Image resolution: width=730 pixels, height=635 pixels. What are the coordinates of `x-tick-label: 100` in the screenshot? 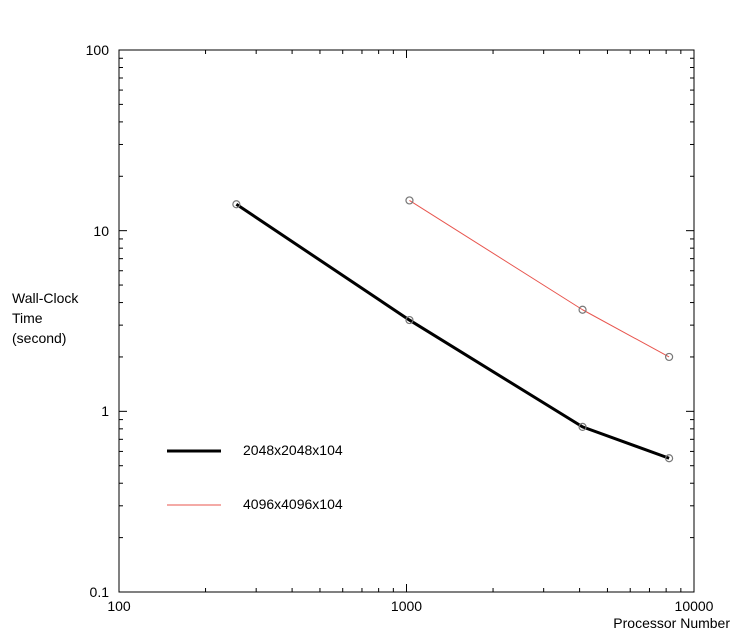 It's located at (119, 606).